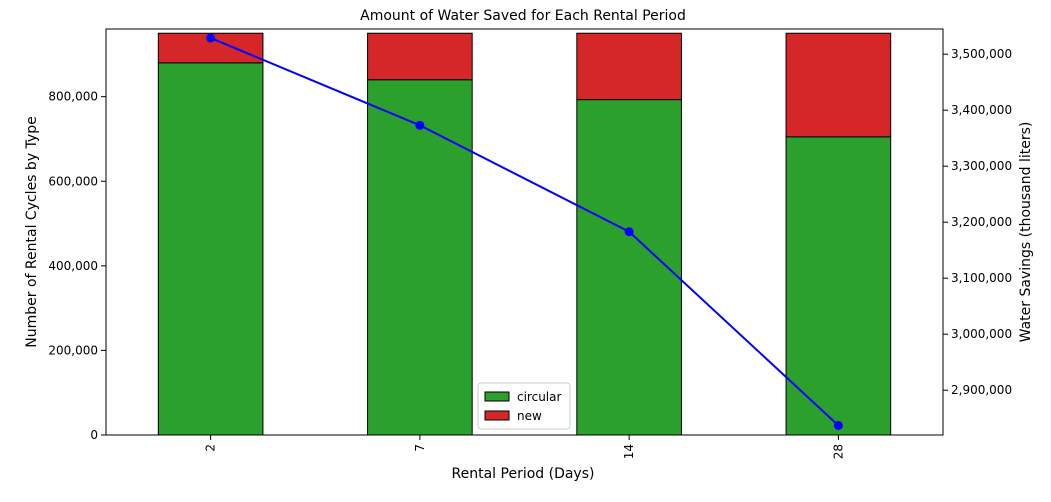 The image size is (1051, 502). Describe the element at coordinates (497, 415) in the screenshot. I see `legend-swatch-new` at that location.